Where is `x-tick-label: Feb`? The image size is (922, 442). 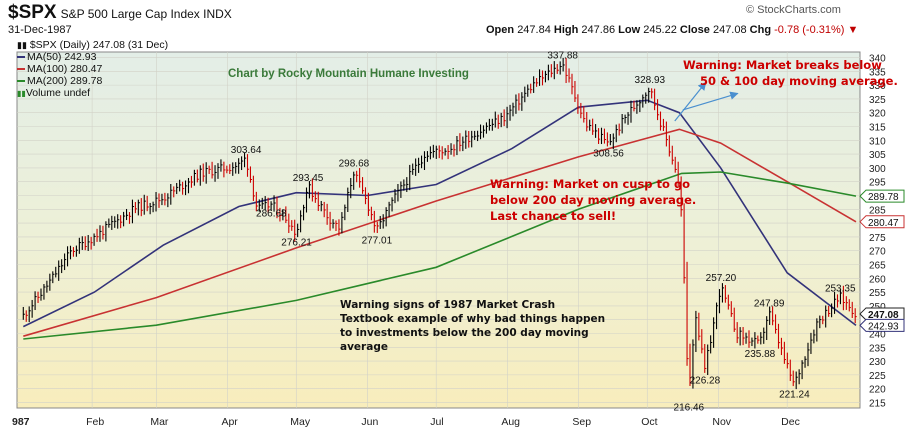
x-tick-label: Feb is located at coordinates (95, 422).